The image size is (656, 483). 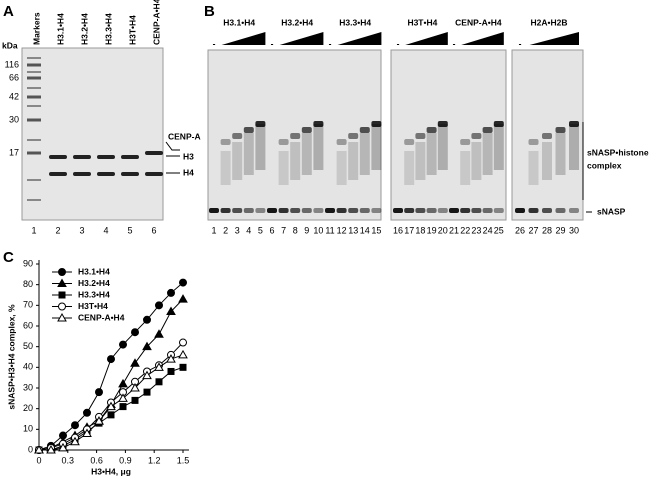 What do you see at coordinates (306, 230) in the screenshot?
I see `lane-number: 9` at bounding box center [306, 230].